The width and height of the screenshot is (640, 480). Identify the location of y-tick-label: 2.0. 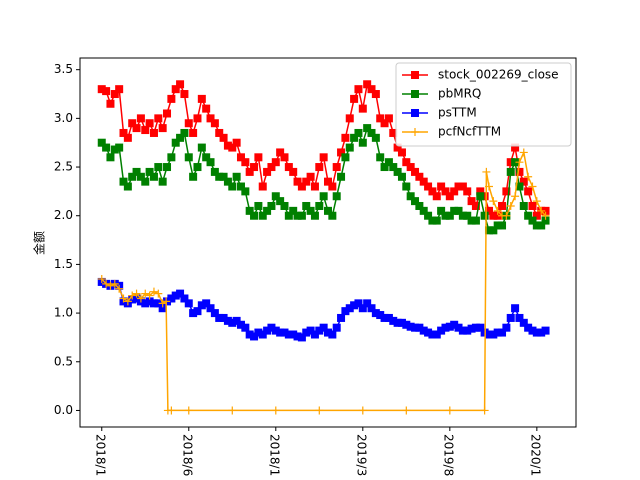
(63, 215).